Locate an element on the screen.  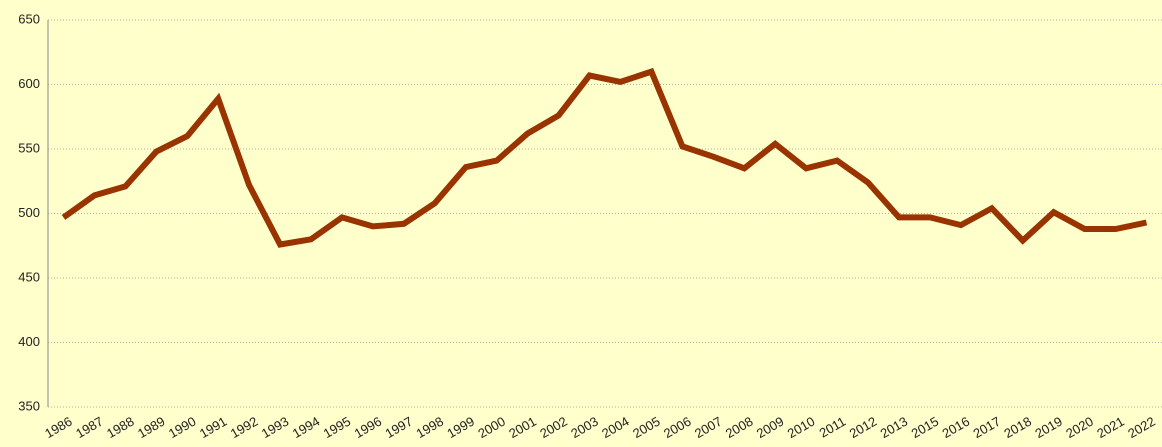
x-tick-label: 1993 is located at coordinates (275, 427).